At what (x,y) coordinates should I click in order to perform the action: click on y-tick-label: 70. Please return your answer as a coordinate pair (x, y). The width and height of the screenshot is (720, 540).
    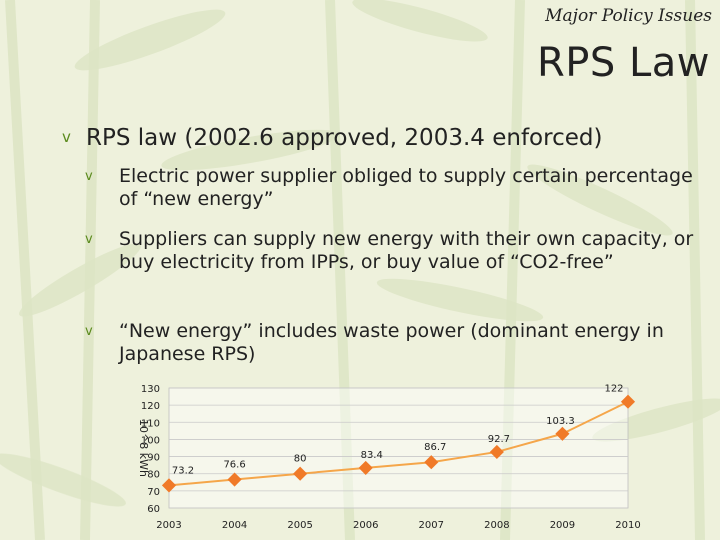
    Looking at the image, I should click on (153, 492).